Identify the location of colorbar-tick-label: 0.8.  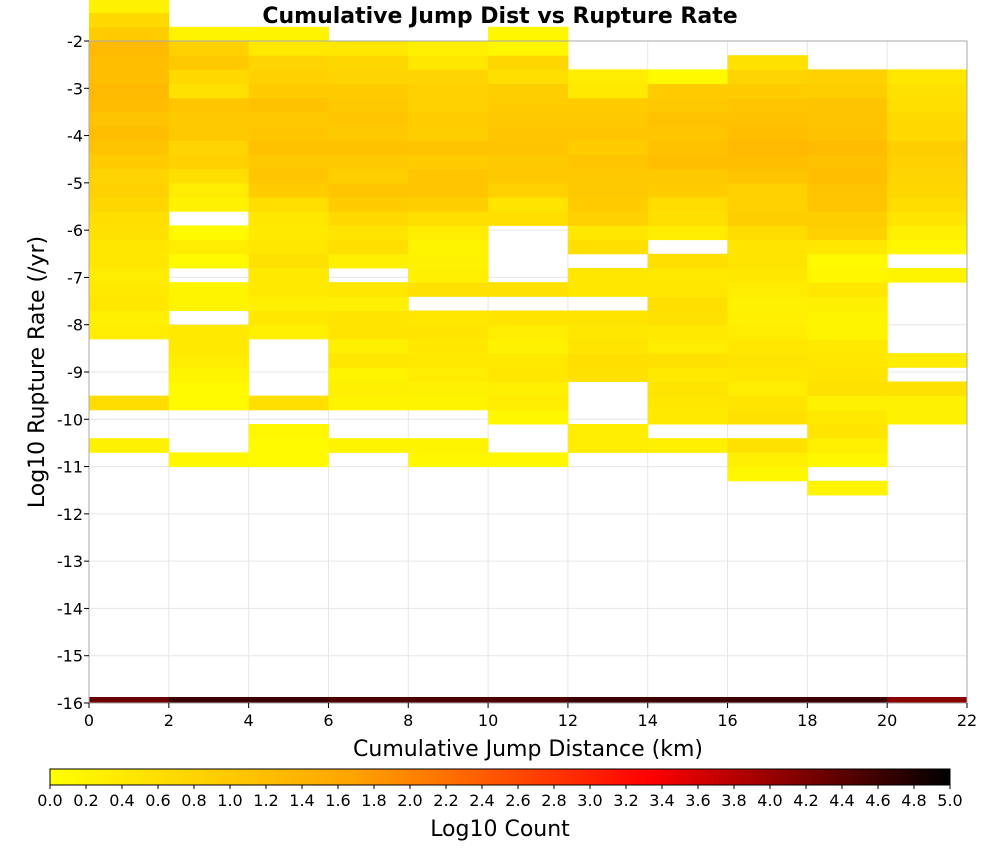
(193, 800).